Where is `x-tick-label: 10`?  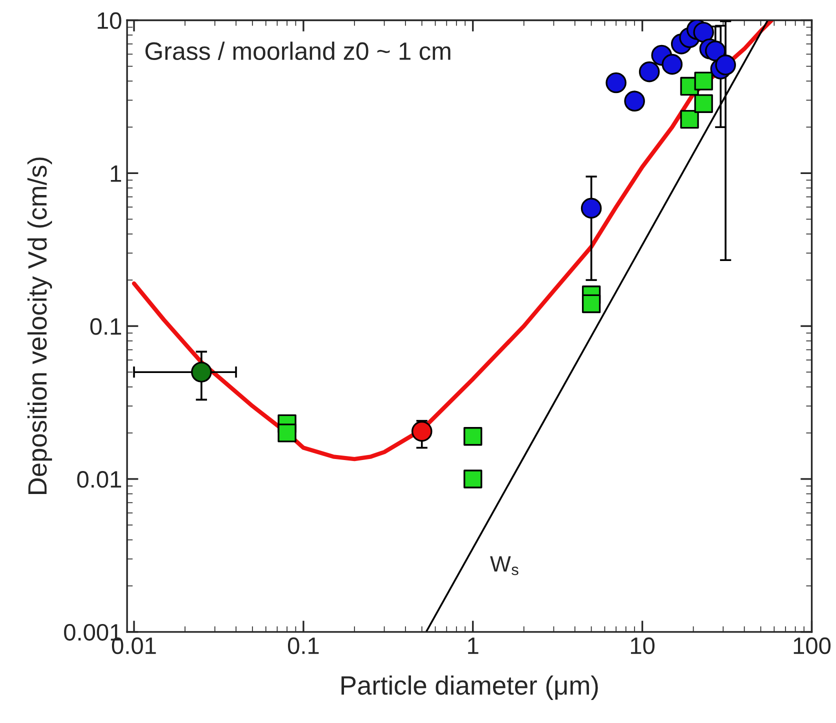
x-tick-label: 10 is located at coordinates (642, 645).